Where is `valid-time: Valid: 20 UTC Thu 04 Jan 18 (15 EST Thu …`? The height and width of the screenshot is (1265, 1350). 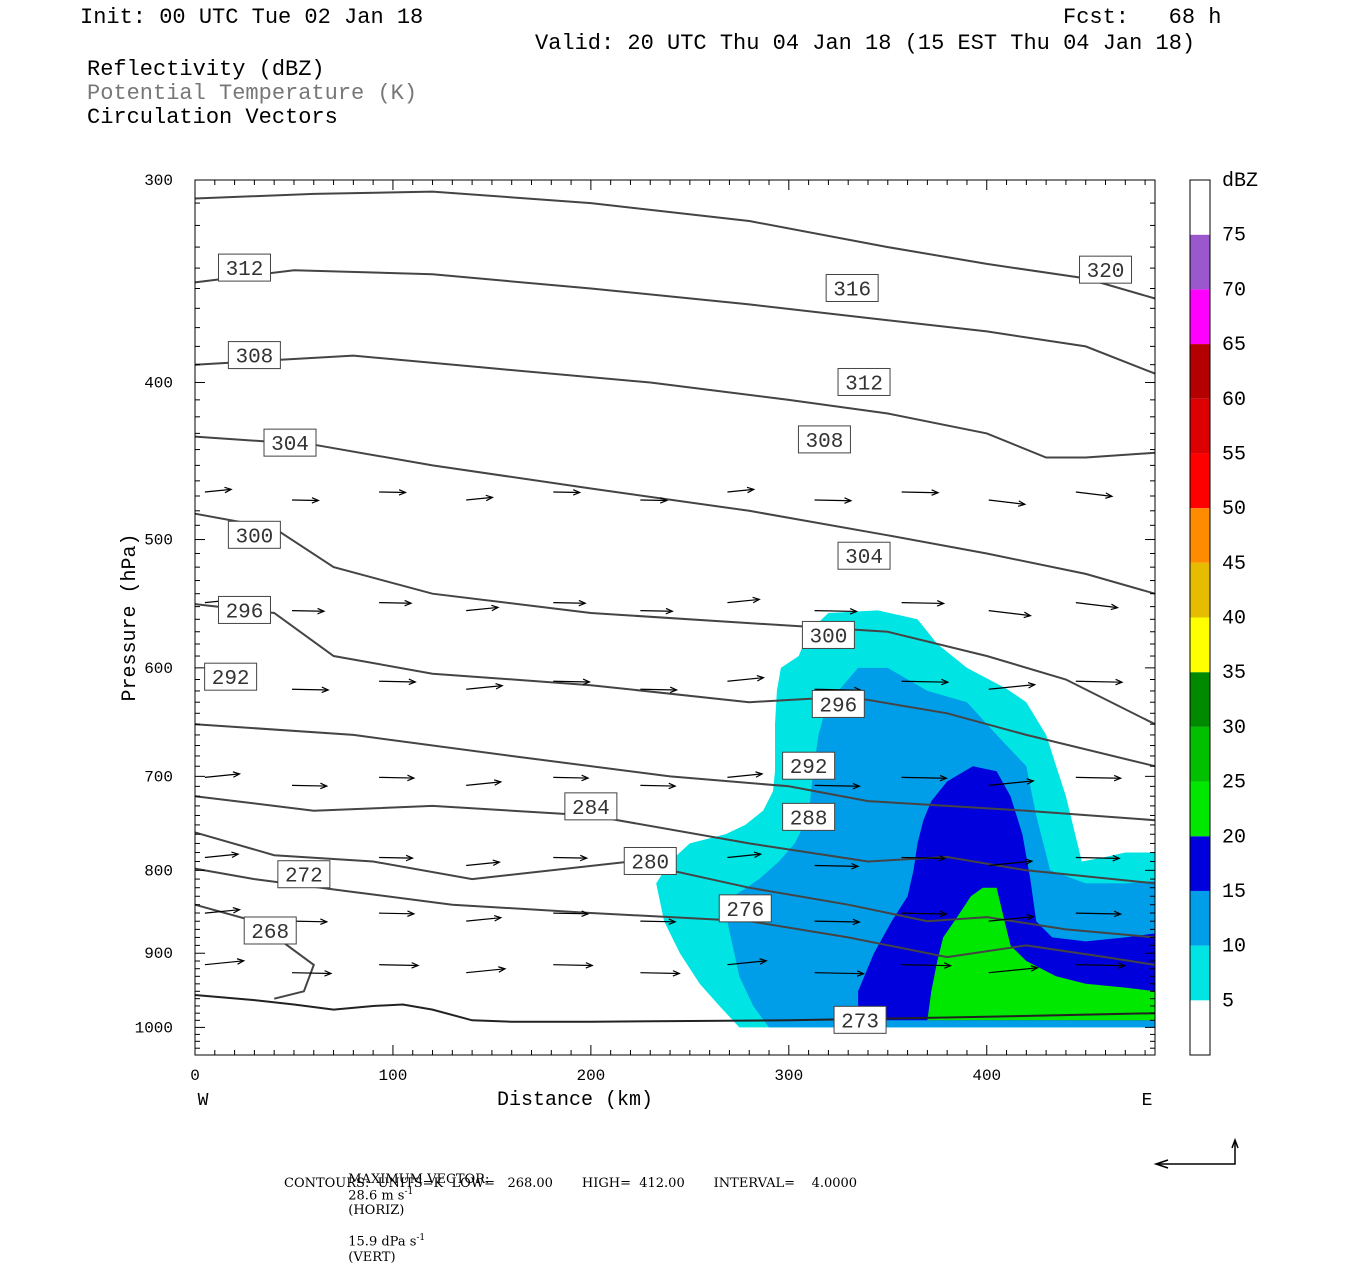
valid-time: Valid: 20 UTC Thu 04 Jan 18 (15 EST Thu … is located at coordinates (865, 43).